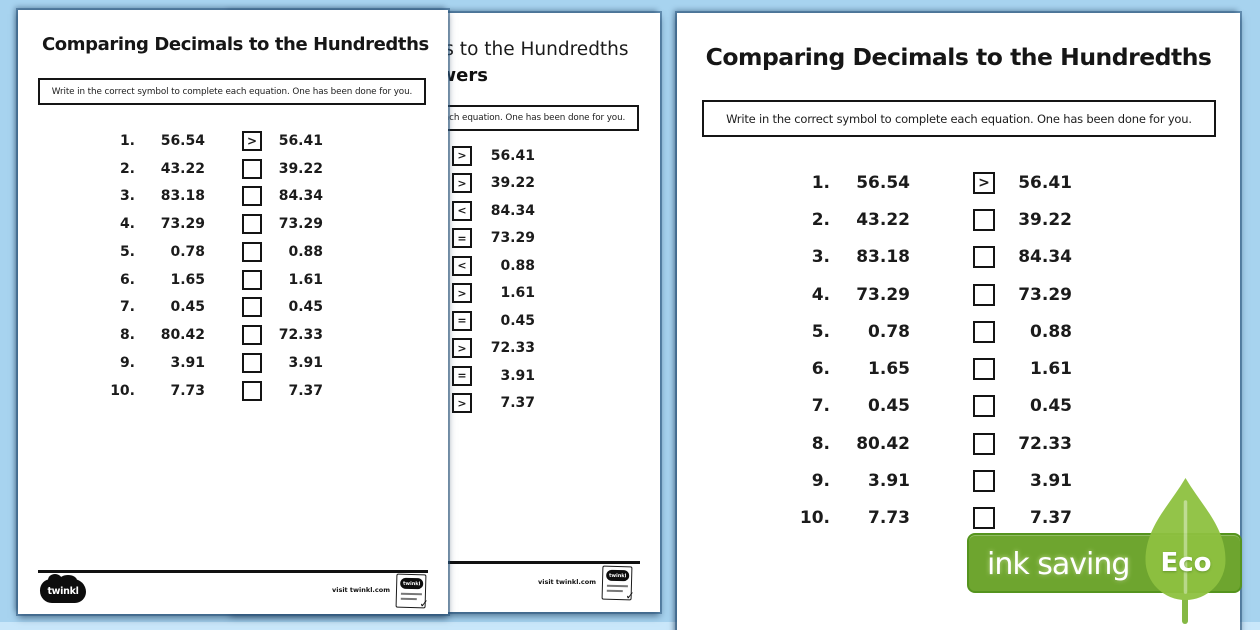 The width and height of the screenshot is (1260, 630). I want to click on right-value: 73.29, so click(512, 238).